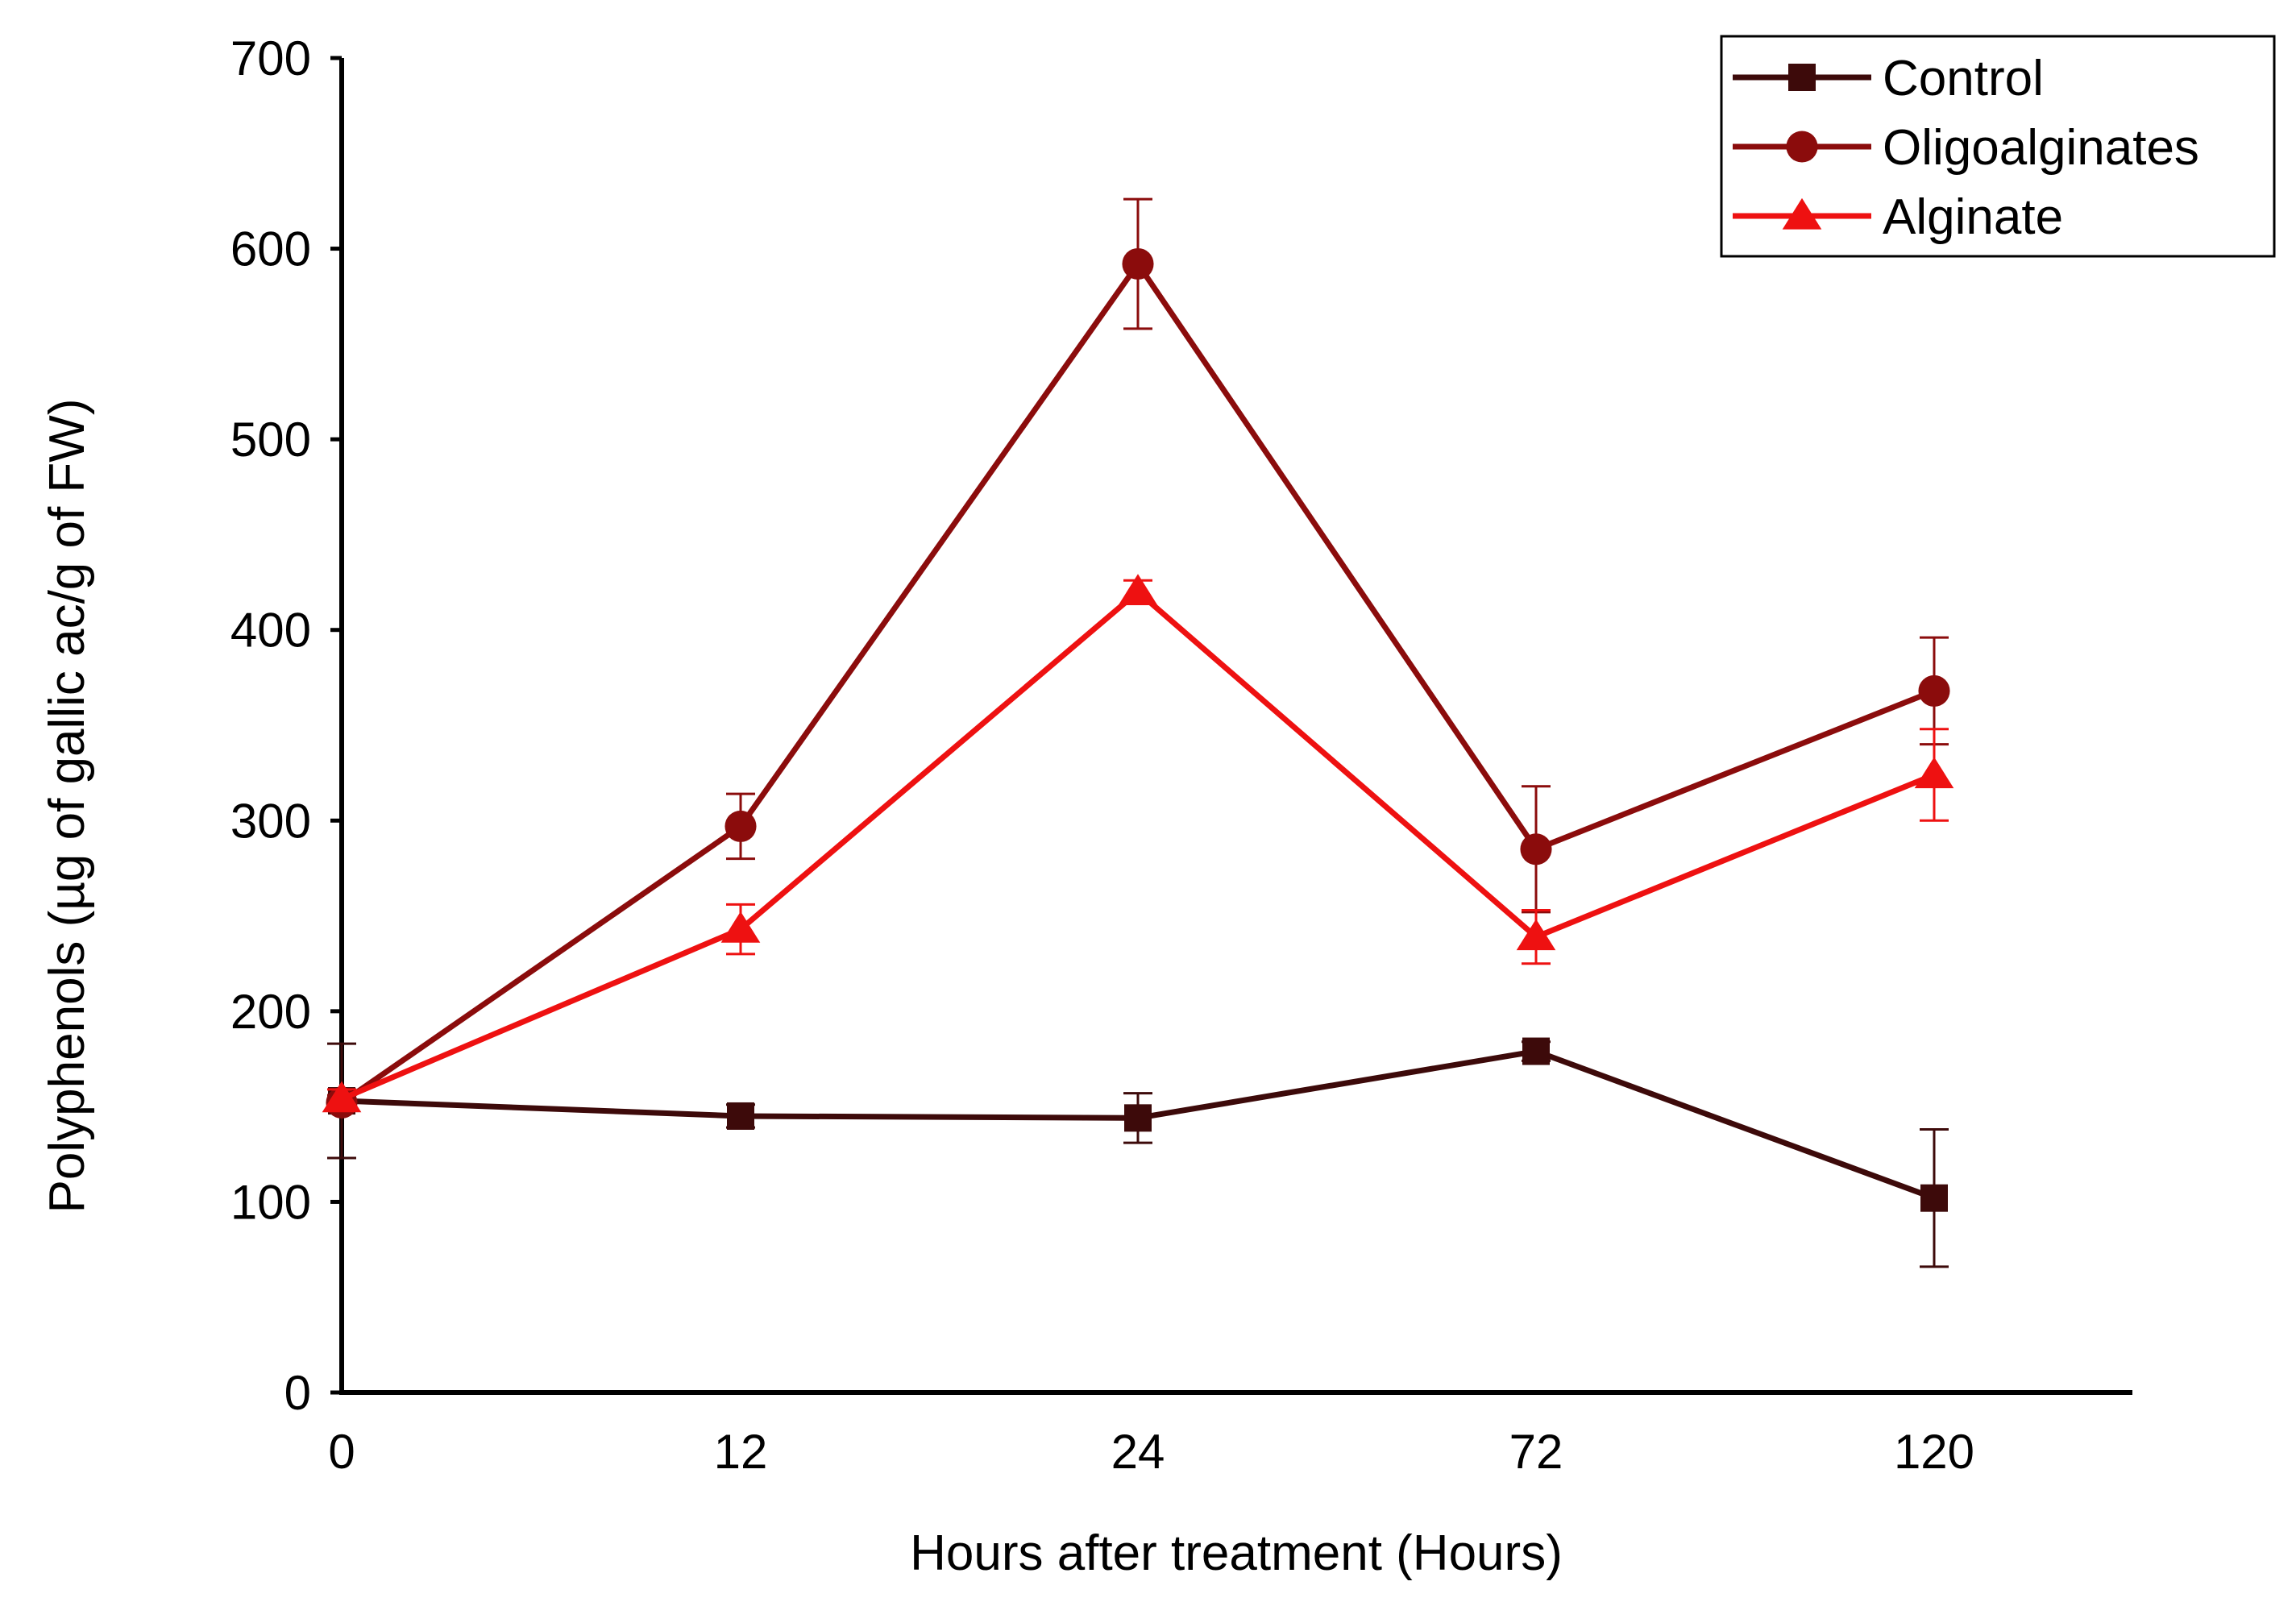 Image resolution: width=2296 pixels, height=1598 pixels. I want to click on y-tick-label: 400, so click(270, 631).